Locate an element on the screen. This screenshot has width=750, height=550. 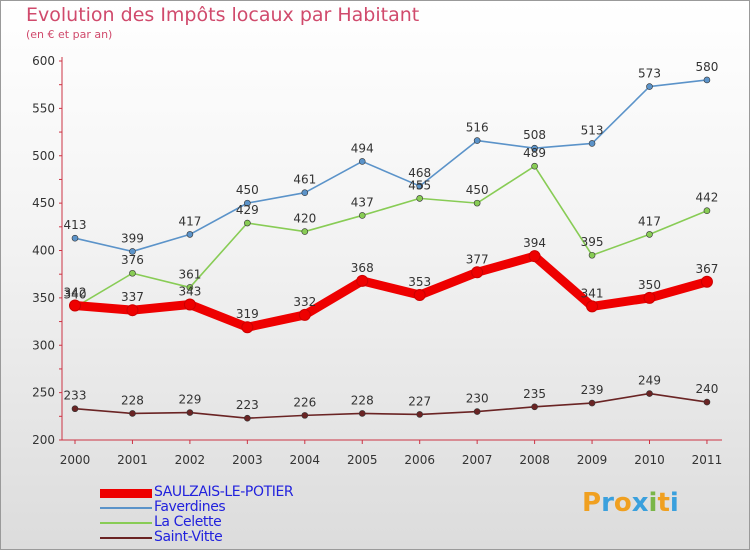
data-label: 516 is located at coordinates (477, 128).